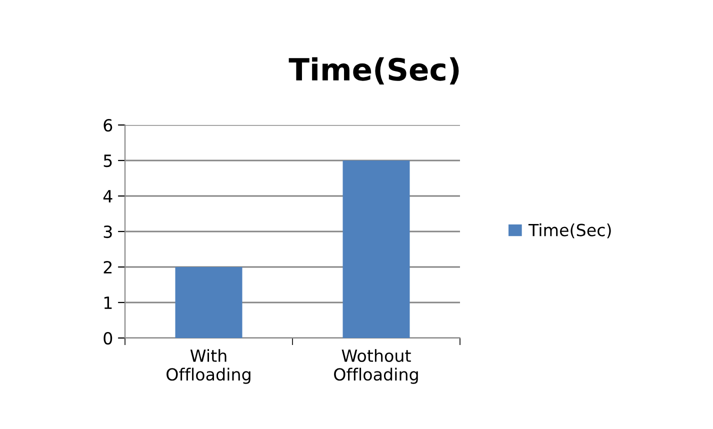 This screenshot has width=713, height=429. What do you see at coordinates (108, 161) in the screenshot?
I see `y-tick-label: 5` at bounding box center [108, 161].